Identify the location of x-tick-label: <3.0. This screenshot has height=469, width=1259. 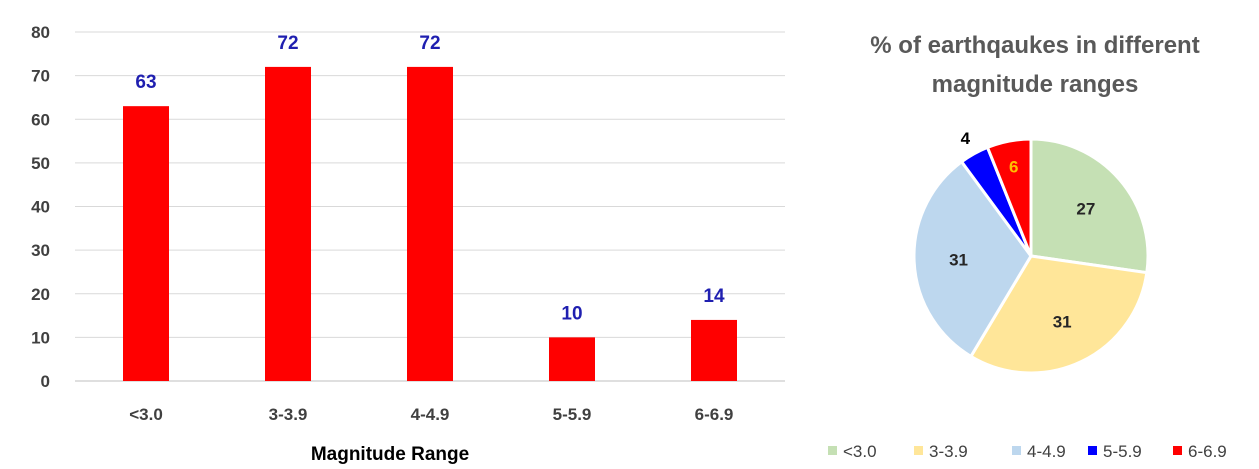
(146, 414).